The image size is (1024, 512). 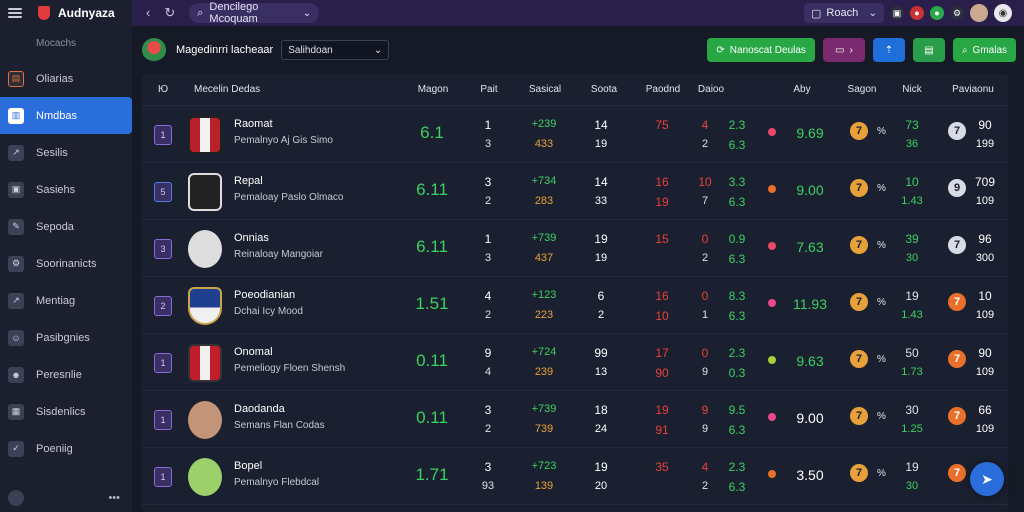 I want to click on floating-action-button: ➤, so click(x=987, y=479).